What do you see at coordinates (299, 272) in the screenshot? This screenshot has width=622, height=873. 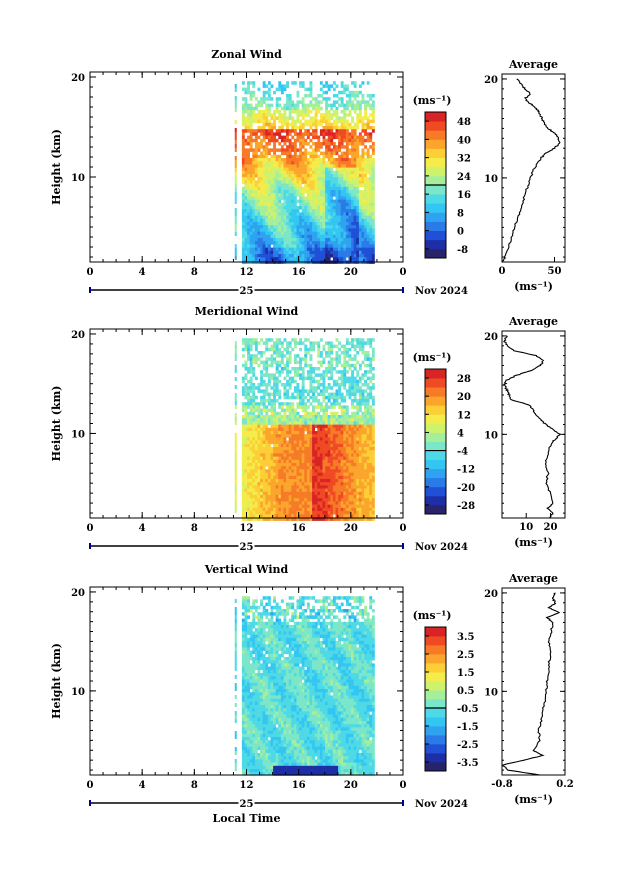 I see `x-tick-label: 16` at bounding box center [299, 272].